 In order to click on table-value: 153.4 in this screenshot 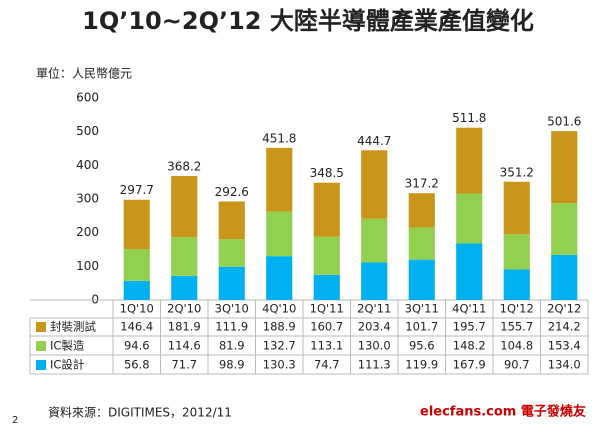, I will do `click(564, 346)`.